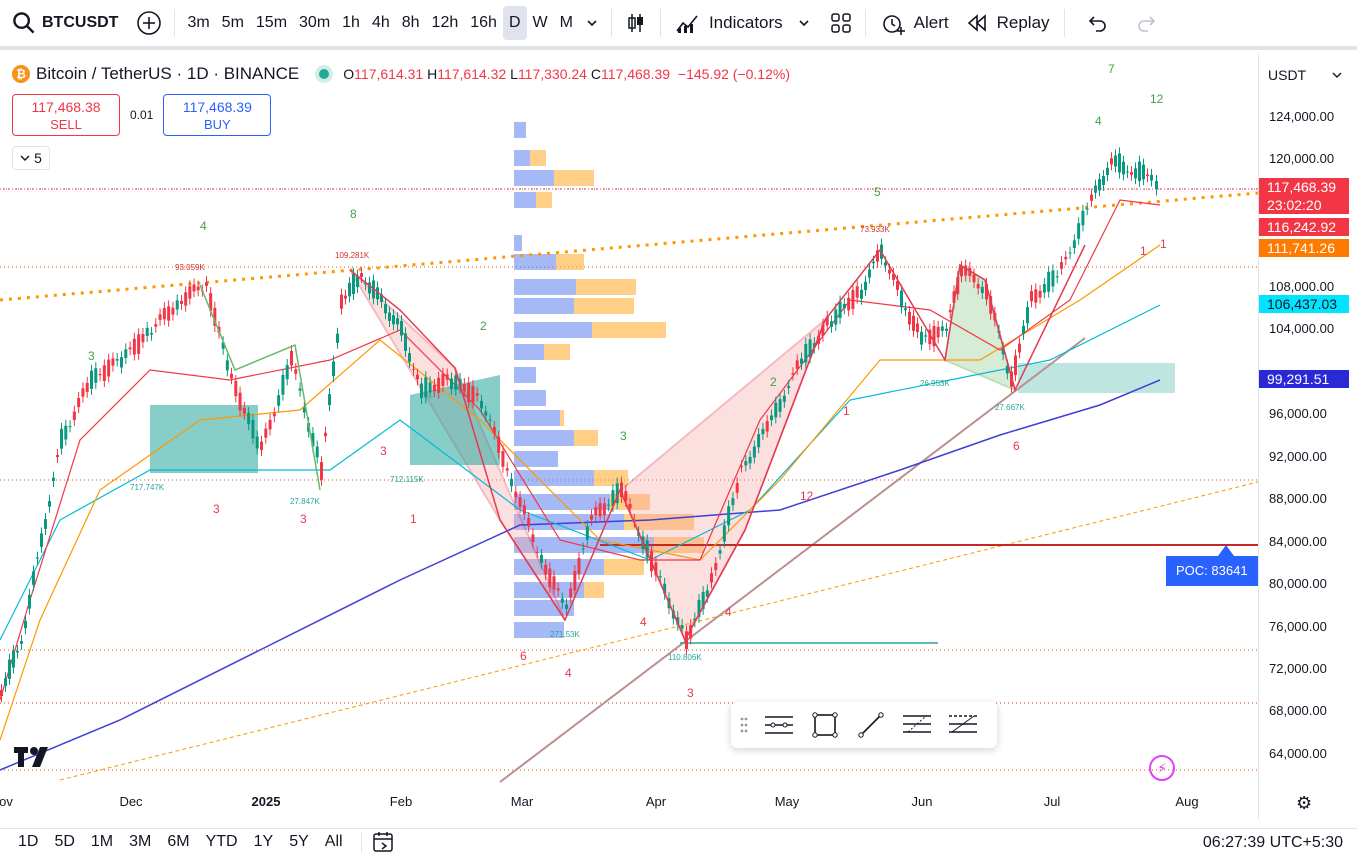 This screenshot has height=855, width=1357. I want to click on price-scale-label: 96,000.00, so click(1298, 414).